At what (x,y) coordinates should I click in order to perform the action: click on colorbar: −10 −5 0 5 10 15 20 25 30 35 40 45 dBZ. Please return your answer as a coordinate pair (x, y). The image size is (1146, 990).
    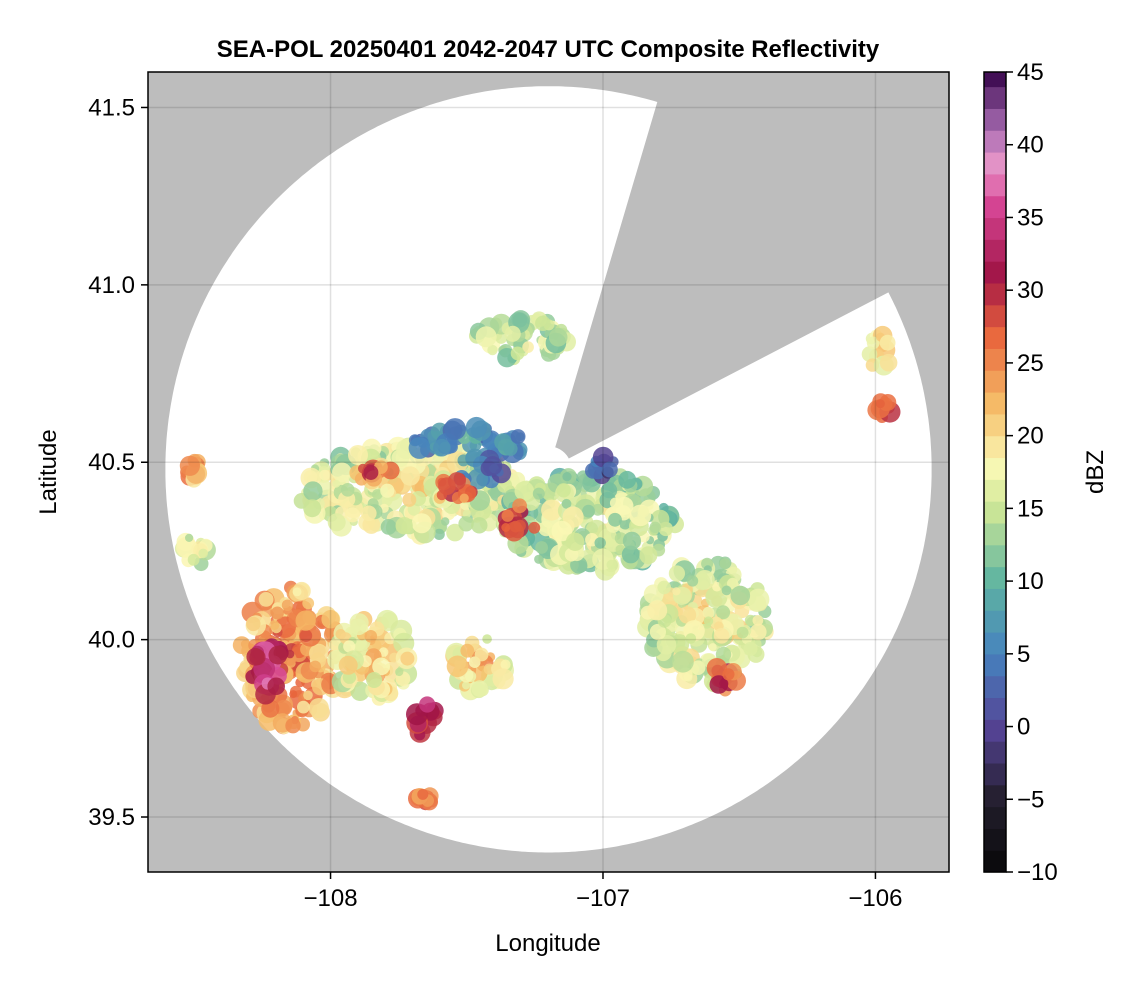
    Looking at the image, I should click on (1046, 472).